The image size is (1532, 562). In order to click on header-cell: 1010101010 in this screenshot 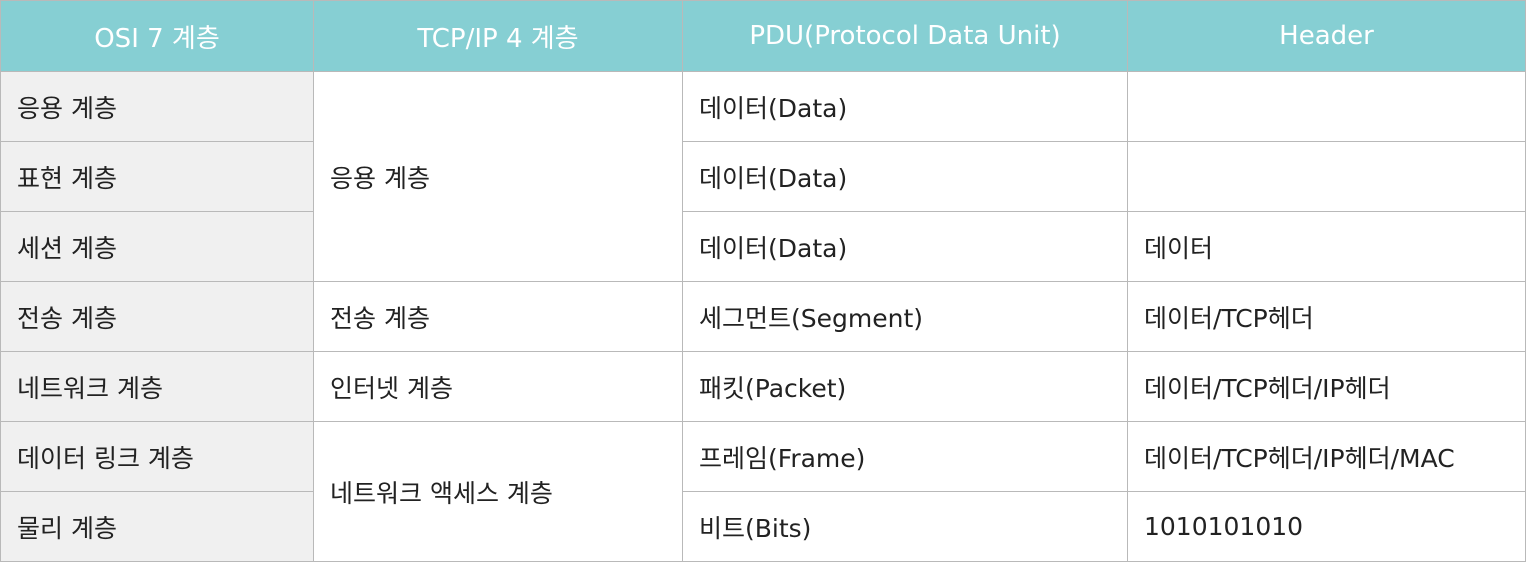, I will do `click(1326, 526)`.